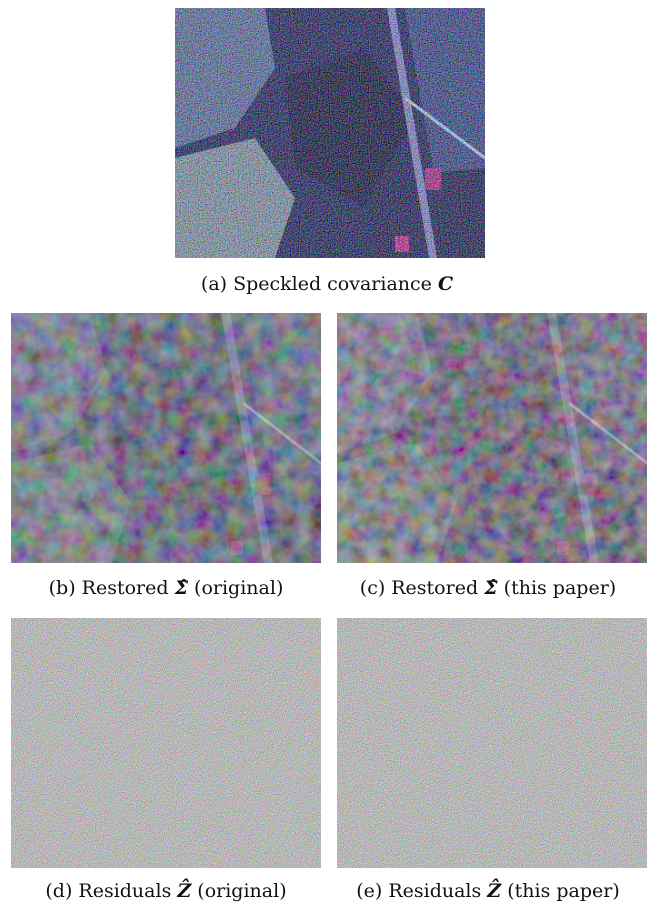 Image resolution: width=654 pixels, height=907 pixels. What do you see at coordinates (242, 891) in the screenshot?
I see `caption-d-suffix: (original)` at bounding box center [242, 891].